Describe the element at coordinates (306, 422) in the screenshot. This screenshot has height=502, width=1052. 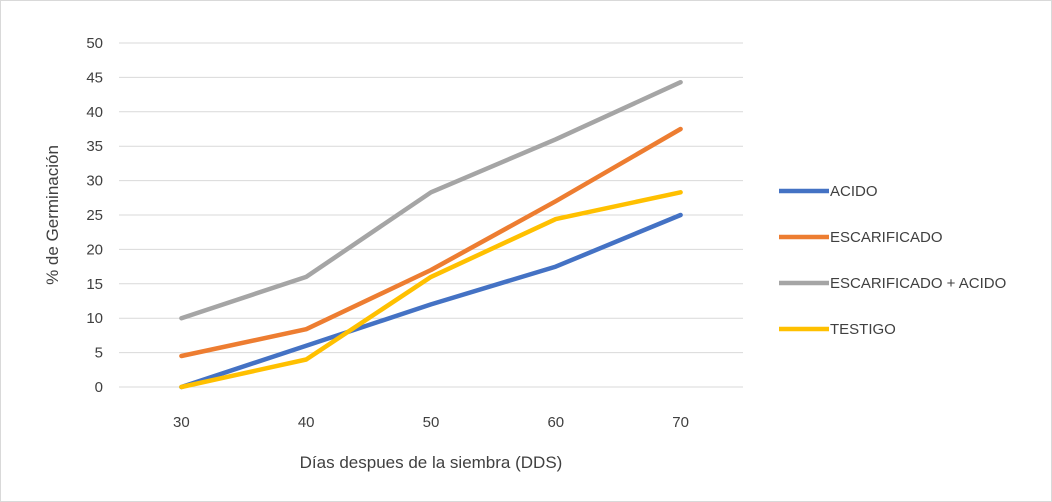
I see `x-tick-label: 40` at that location.